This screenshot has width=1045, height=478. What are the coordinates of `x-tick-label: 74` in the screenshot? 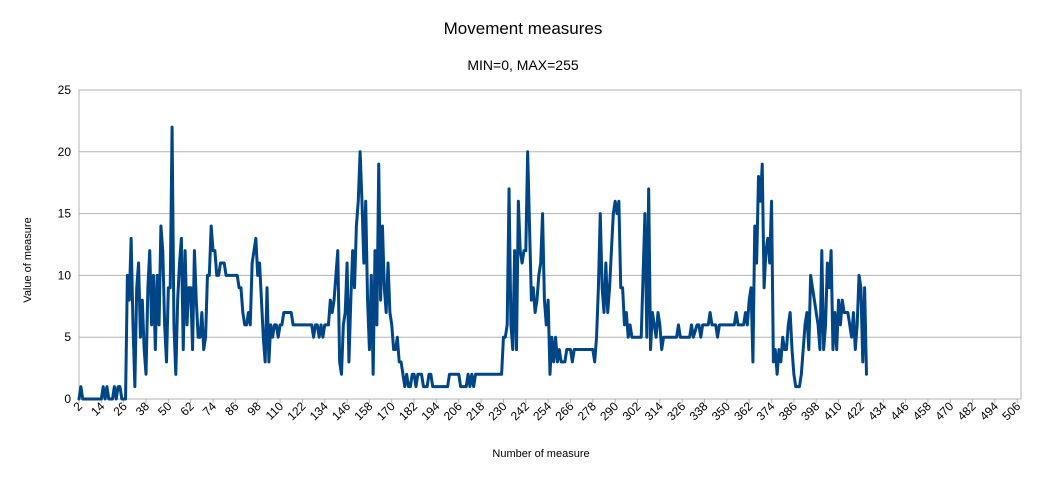 It's located at (210, 409).